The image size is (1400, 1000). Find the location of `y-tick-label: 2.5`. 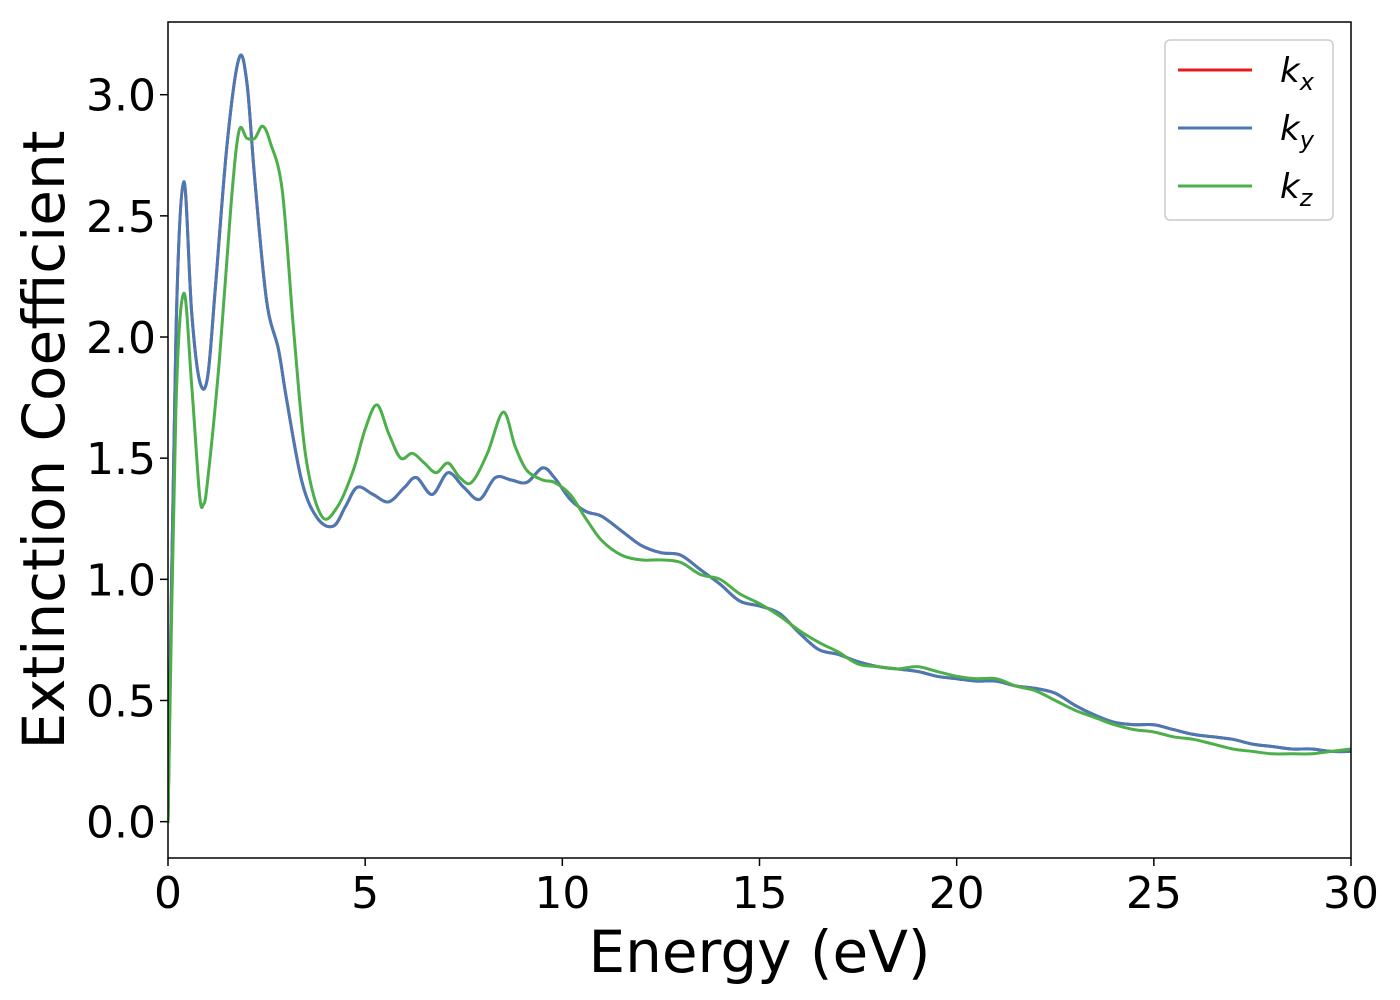

y-tick-label: 2.5 is located at coordinates (121, 217).